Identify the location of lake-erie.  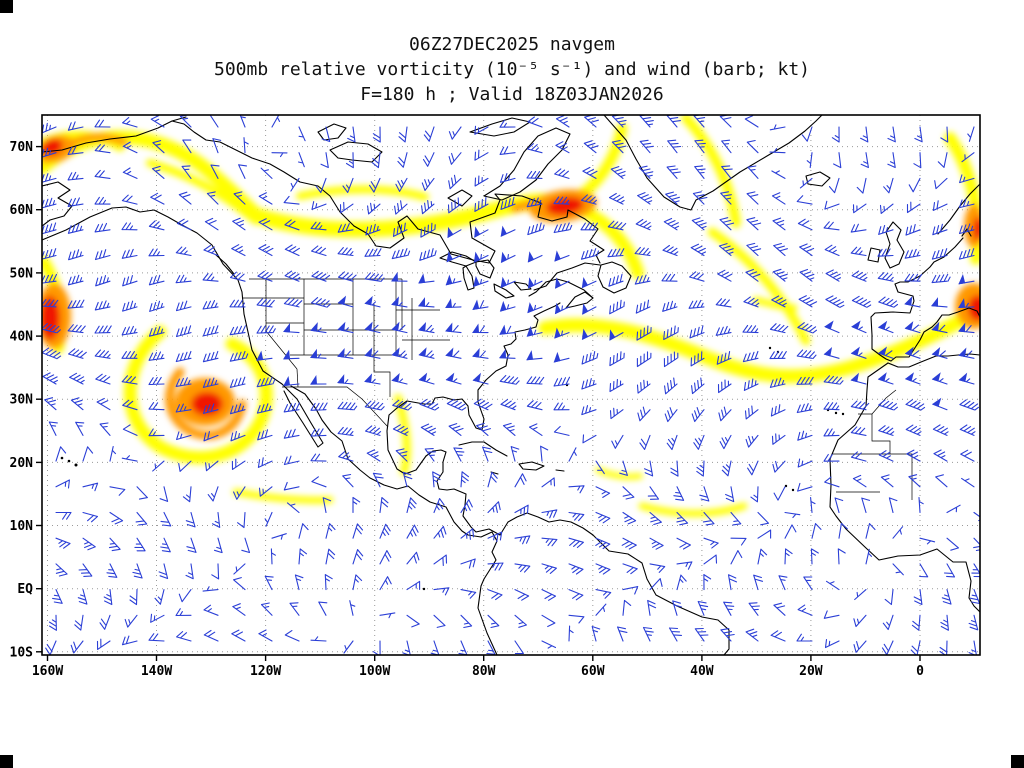
(504, 291).